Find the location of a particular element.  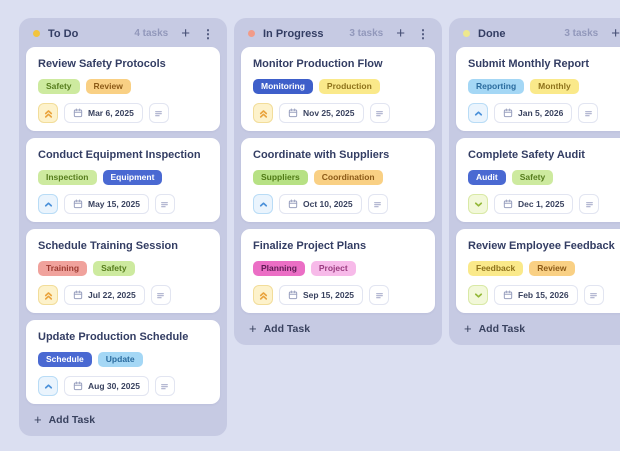

card-footer: Oct 10, 2025 is located at coordinates (338, 204).